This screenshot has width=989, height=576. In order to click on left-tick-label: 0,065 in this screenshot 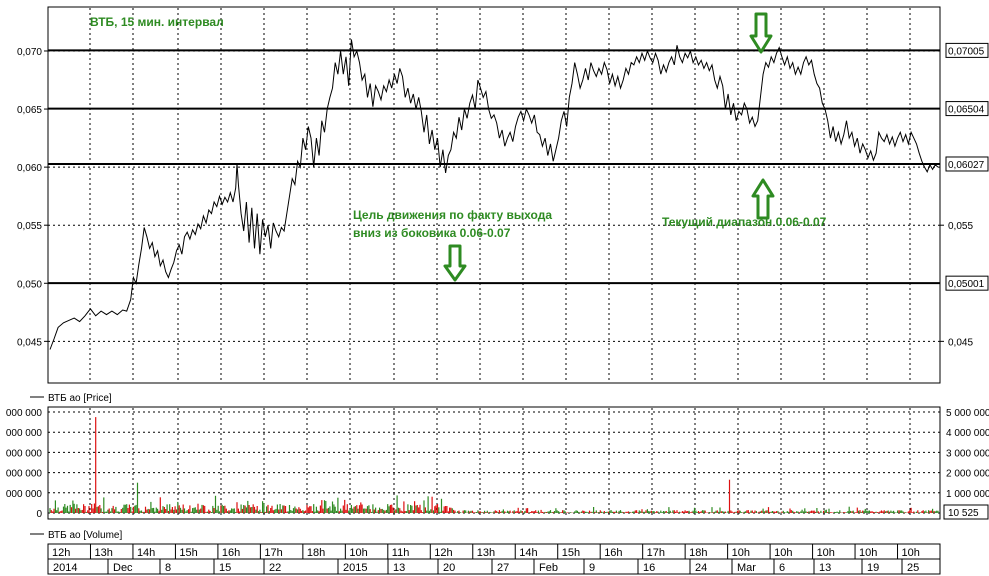, I will do `click(29, 110)`.